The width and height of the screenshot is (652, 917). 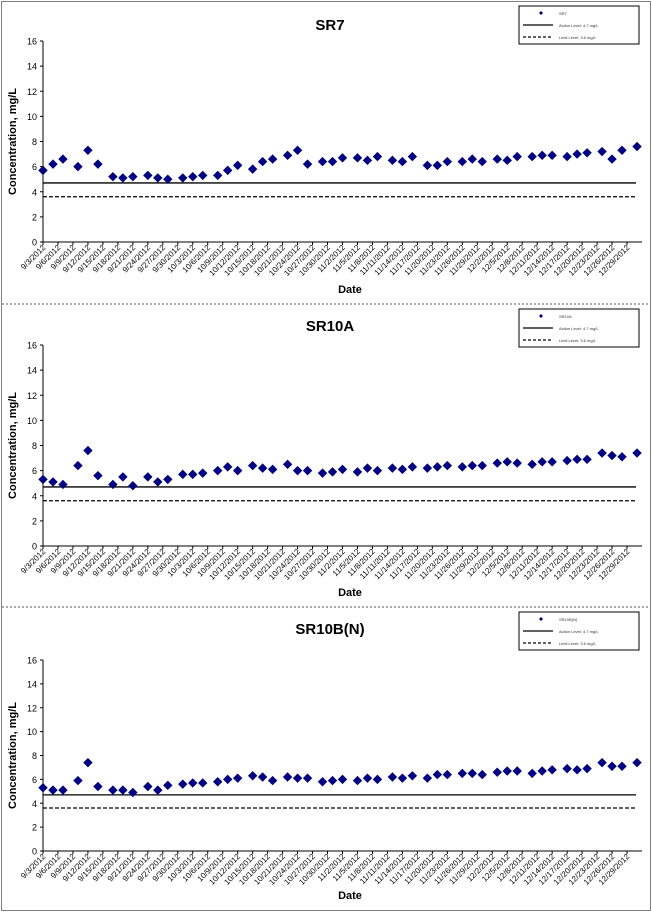 What do you see at coordinates (541, 13) in the screenshot?
I see `legend-marker` at bounding box center [541, 13].